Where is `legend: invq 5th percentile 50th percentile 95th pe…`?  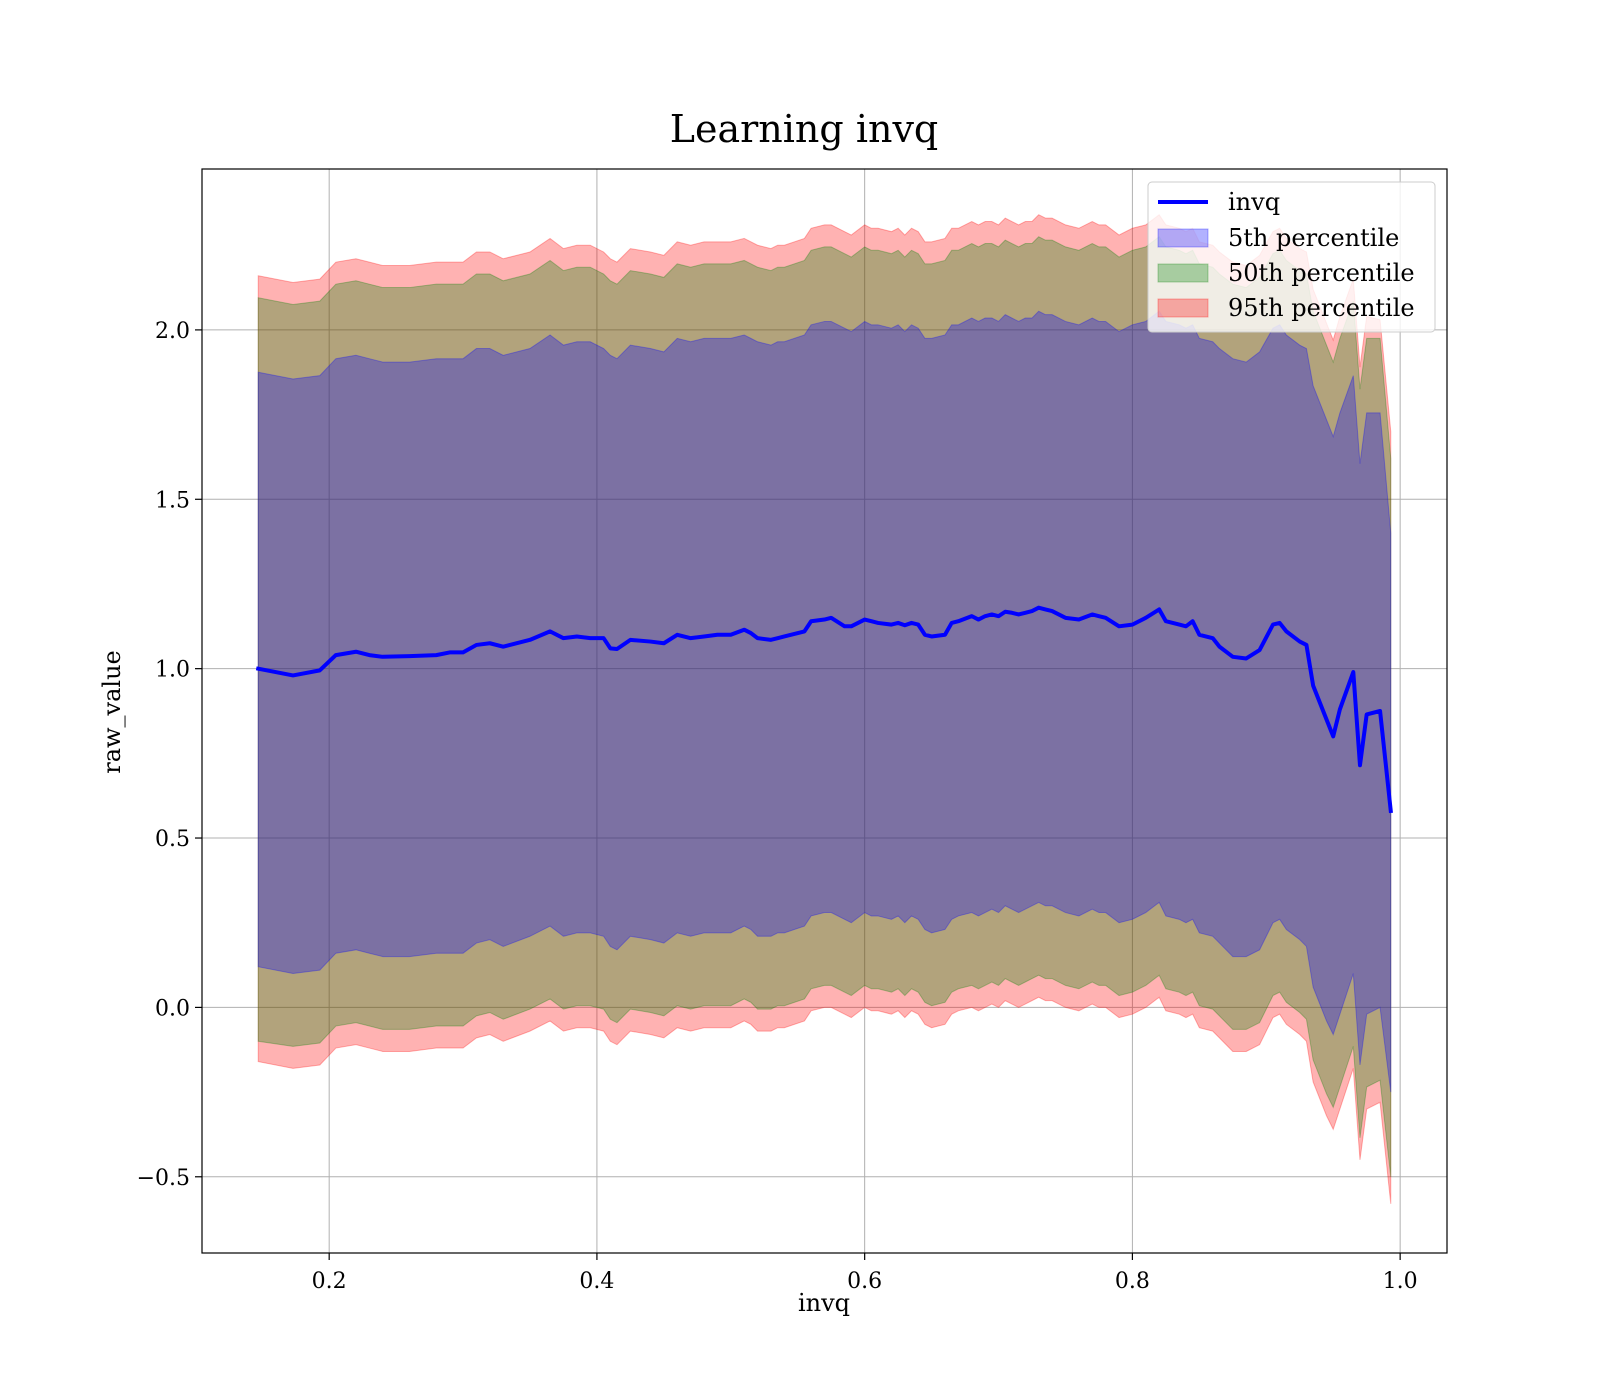 legend: invq 5th percentile 50th percentile 95th pe… is located at coordinates (1291, 257).